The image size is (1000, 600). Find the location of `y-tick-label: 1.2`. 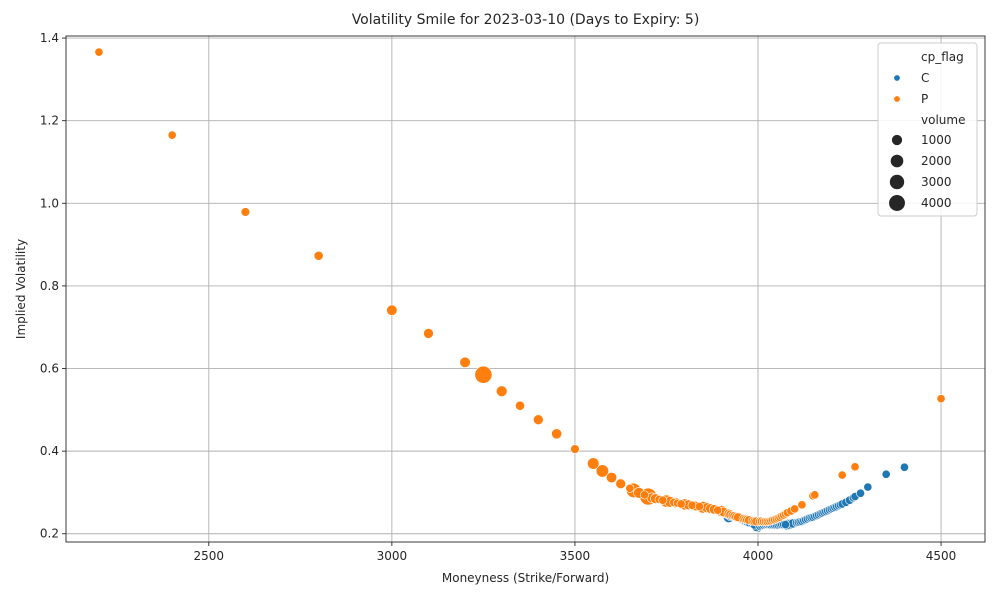

y-tick-label: 1.2 is located at coordinates (49, 121).